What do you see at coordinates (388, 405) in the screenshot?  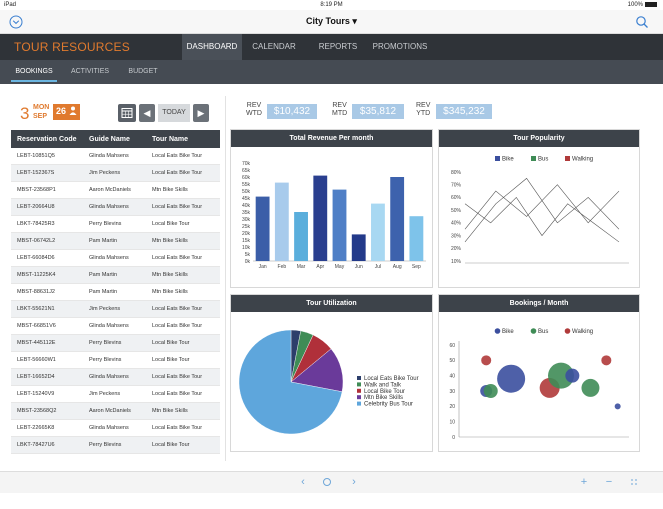 I see `legend-label: Celebrity Bus Tour` at bounding box center [388, 405].